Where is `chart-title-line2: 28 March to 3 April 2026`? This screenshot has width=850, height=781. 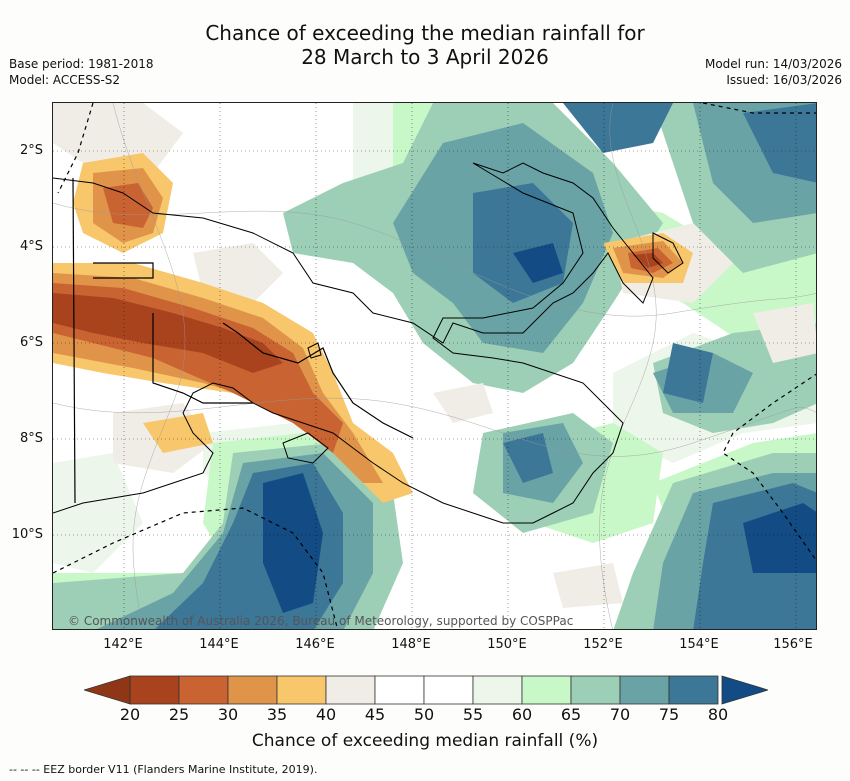
chart-title-line2: 28 March to 3 April 2026 is located at coordinates (425, 57).